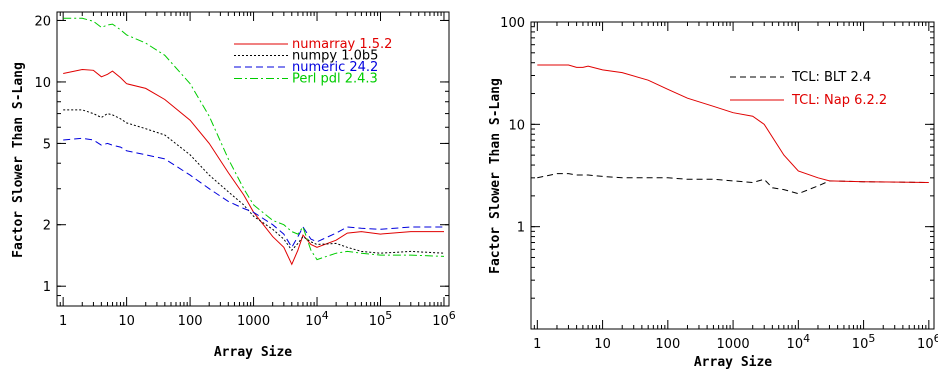 The image size is (938, 371). Describe the element at coordinates (839, 100) in the screenshot. I see `legend-label: TCL: Nap 6.2.2` at that location.